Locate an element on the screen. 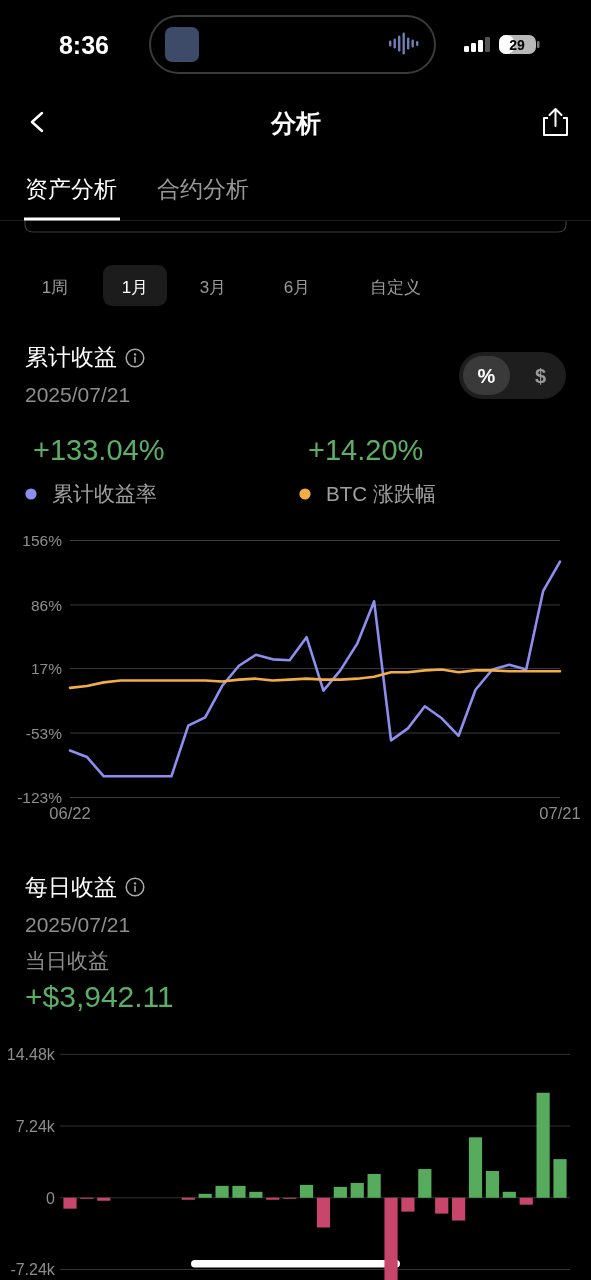 The image size is (591, 1280). y-tick-label: 86% is located at coordinates (46, 605).